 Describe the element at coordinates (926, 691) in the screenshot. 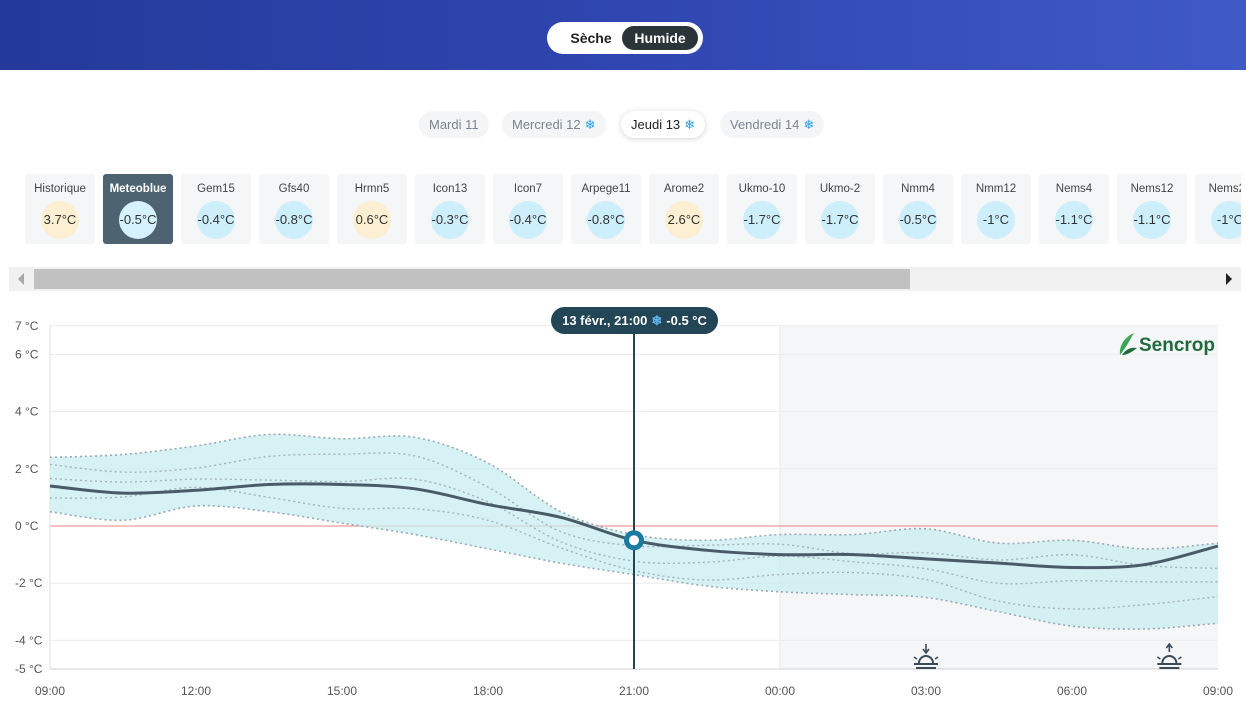

I see `x-tick-label: 03:00` at that location.